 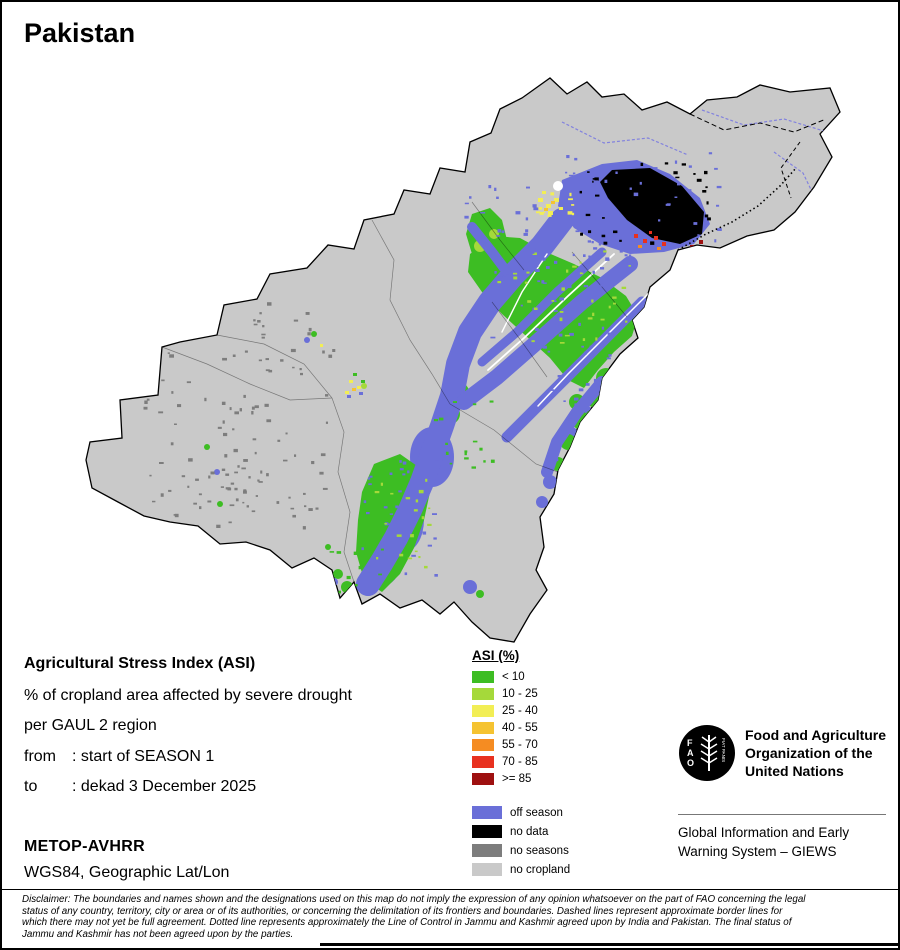 I want to click on legend-row: no seasons, so click(x=521, y=850).